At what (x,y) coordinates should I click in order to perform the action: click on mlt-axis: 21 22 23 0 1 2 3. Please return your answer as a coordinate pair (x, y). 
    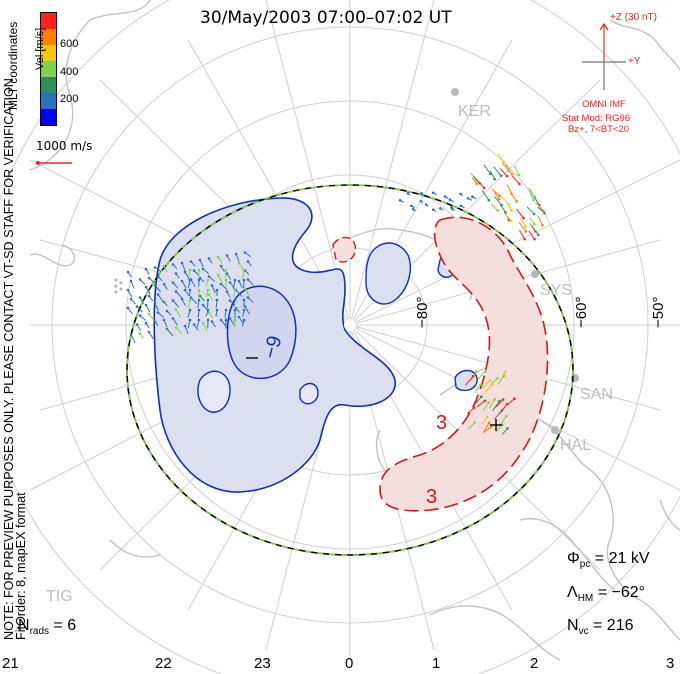
    Looking at the image, I should click on (340, 664).